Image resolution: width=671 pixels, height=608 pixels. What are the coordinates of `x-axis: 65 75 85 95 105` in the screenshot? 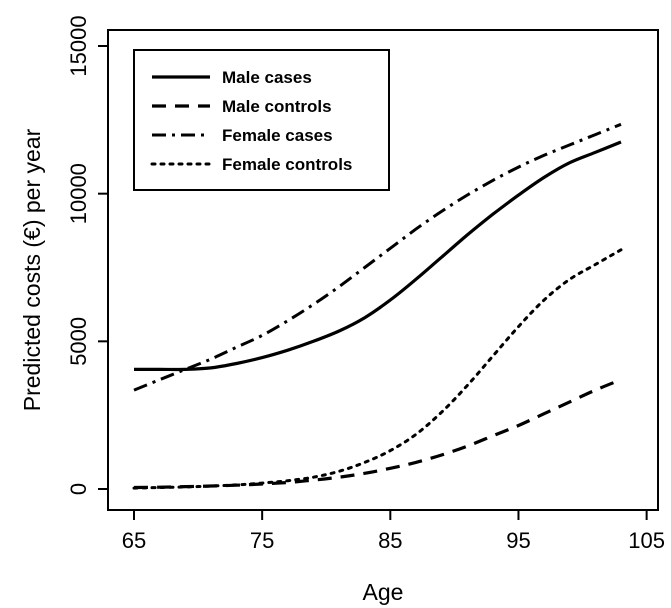 It's located at (393, 531).